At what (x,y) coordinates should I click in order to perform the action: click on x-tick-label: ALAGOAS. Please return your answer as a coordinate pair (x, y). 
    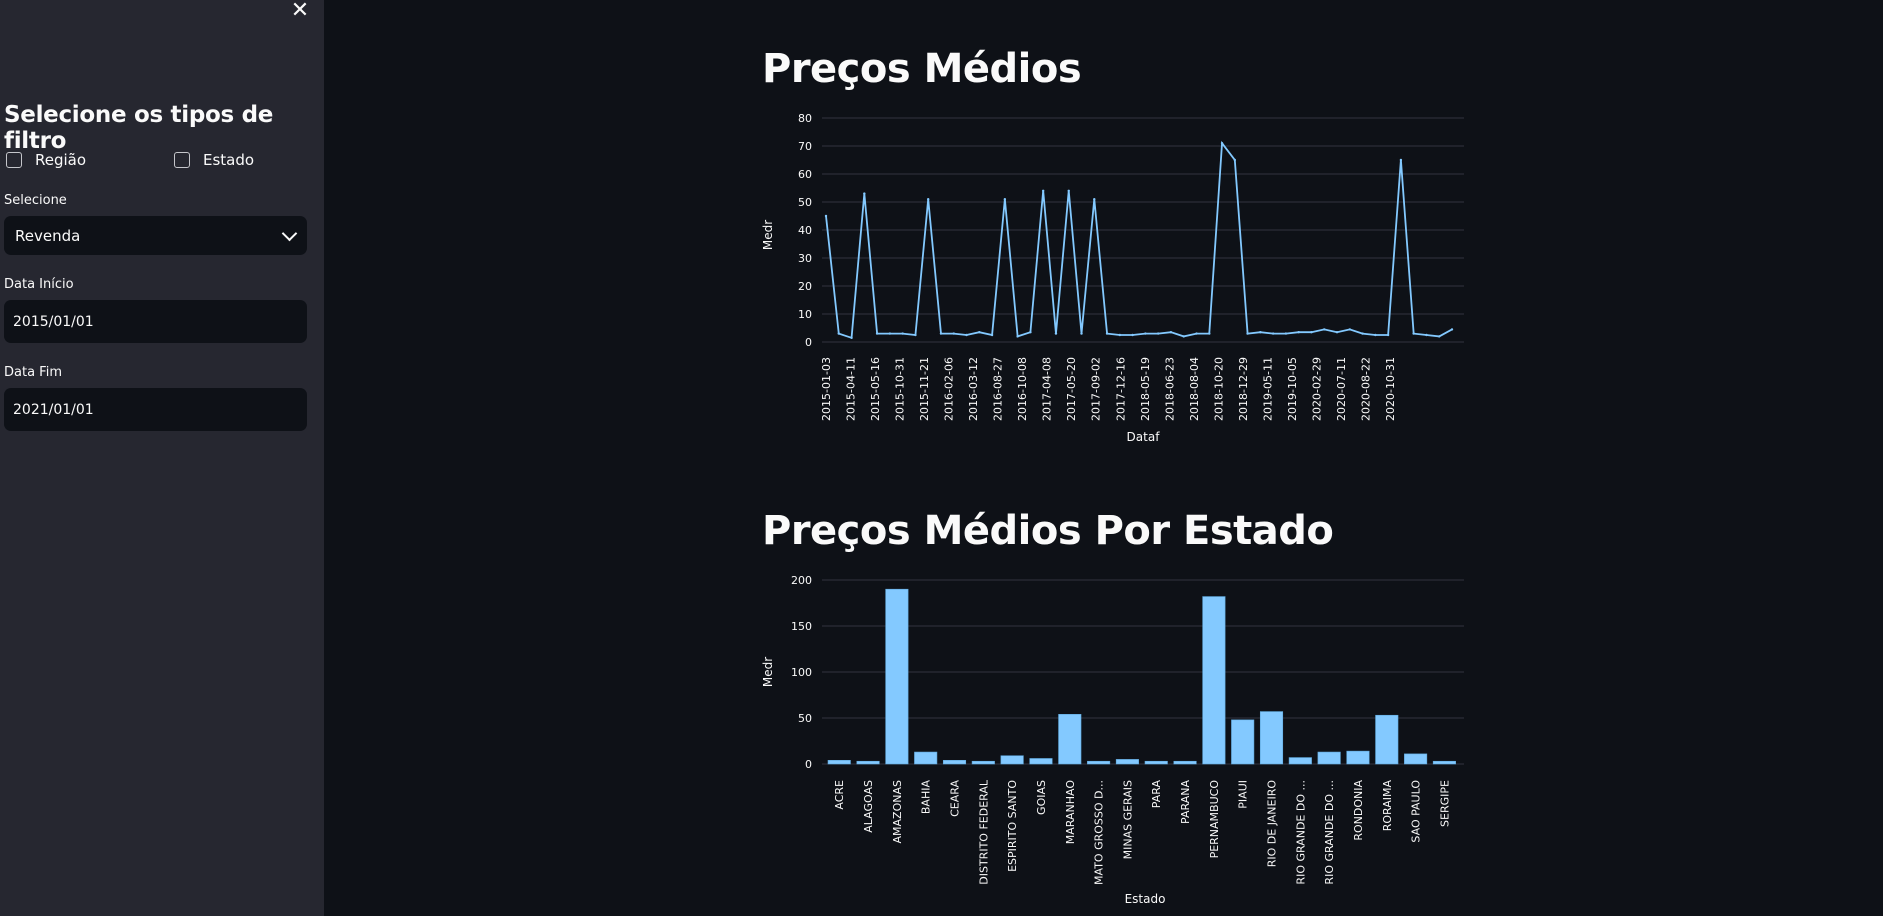
    Looking at the image, I should click on (868, 806).